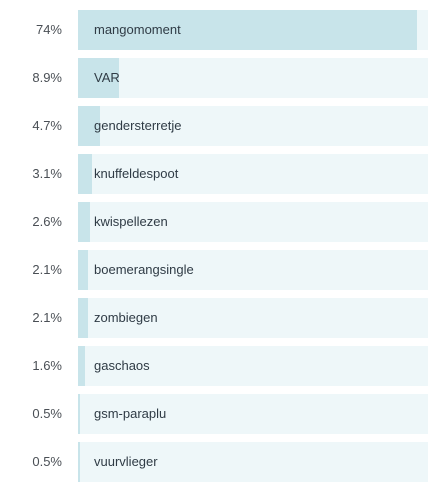 The height and width of the screenshot is (501, 428). What do you see at coordinates (253, 222) in the screenshot?
I see `bar-track: kwispellezen` at bounding box center [253, 222].